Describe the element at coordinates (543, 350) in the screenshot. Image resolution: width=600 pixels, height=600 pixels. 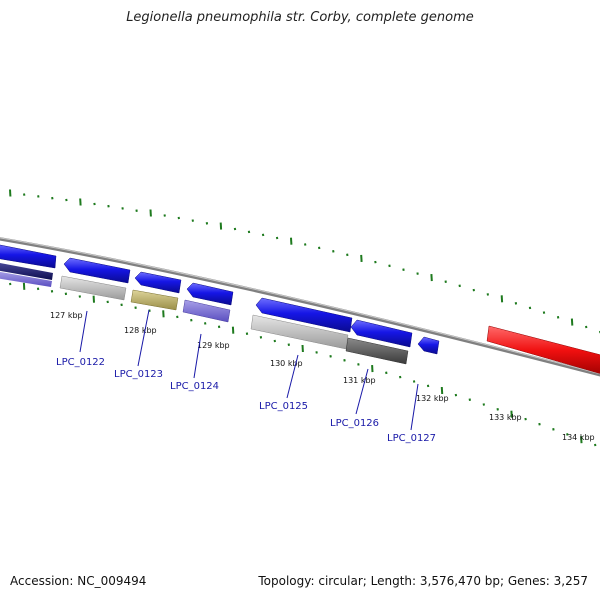
I see `red-feature` at that location.